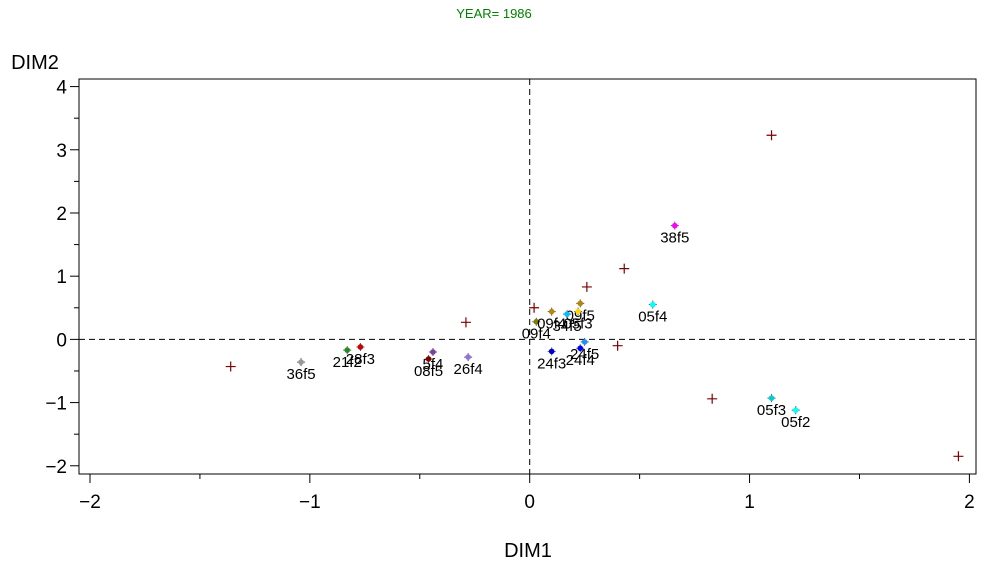  Describe the element at coordinates (795, 422) in the screenshot. I see `point-label: 05f2` at that location.